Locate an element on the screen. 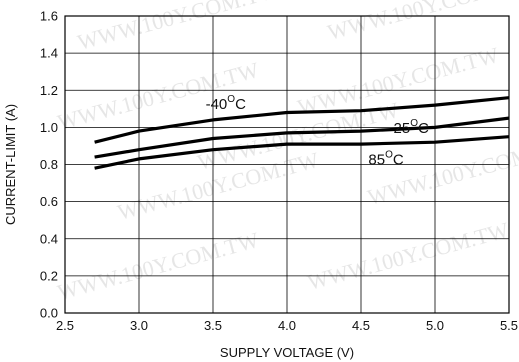  x-tick-label: 4.5 is located at coordinates (361, 325).